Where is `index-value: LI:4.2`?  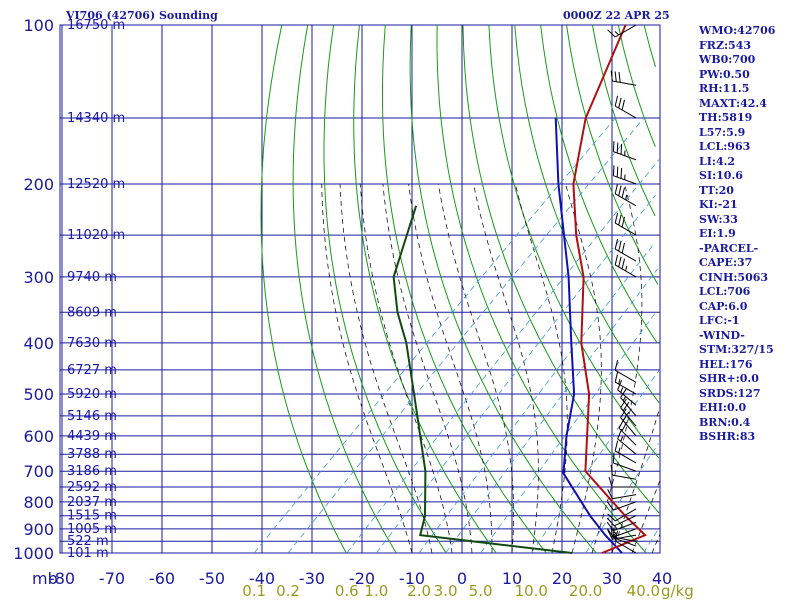 index-value: LI:4.2 is located at coordinates (717, 161).